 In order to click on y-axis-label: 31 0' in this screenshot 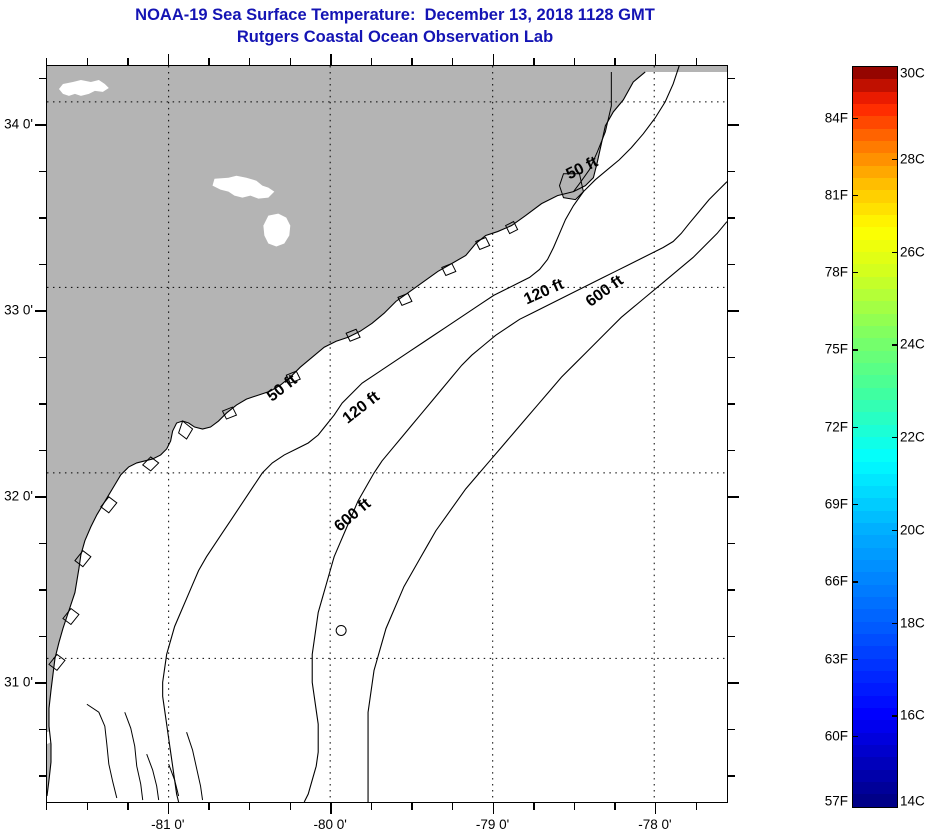, I will do `click(18, 682)`.